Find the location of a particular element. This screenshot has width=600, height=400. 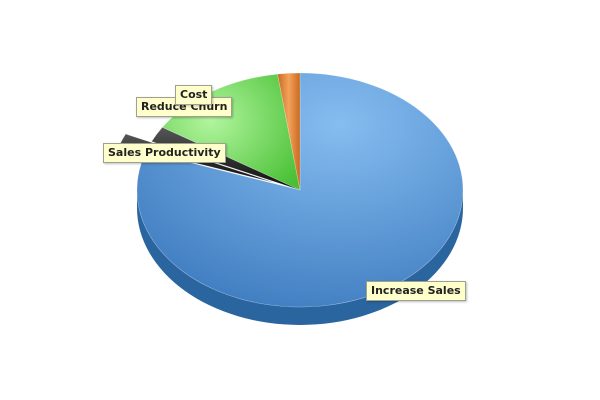

slice-label: Increase Sales is located at coordinates (416, 291).